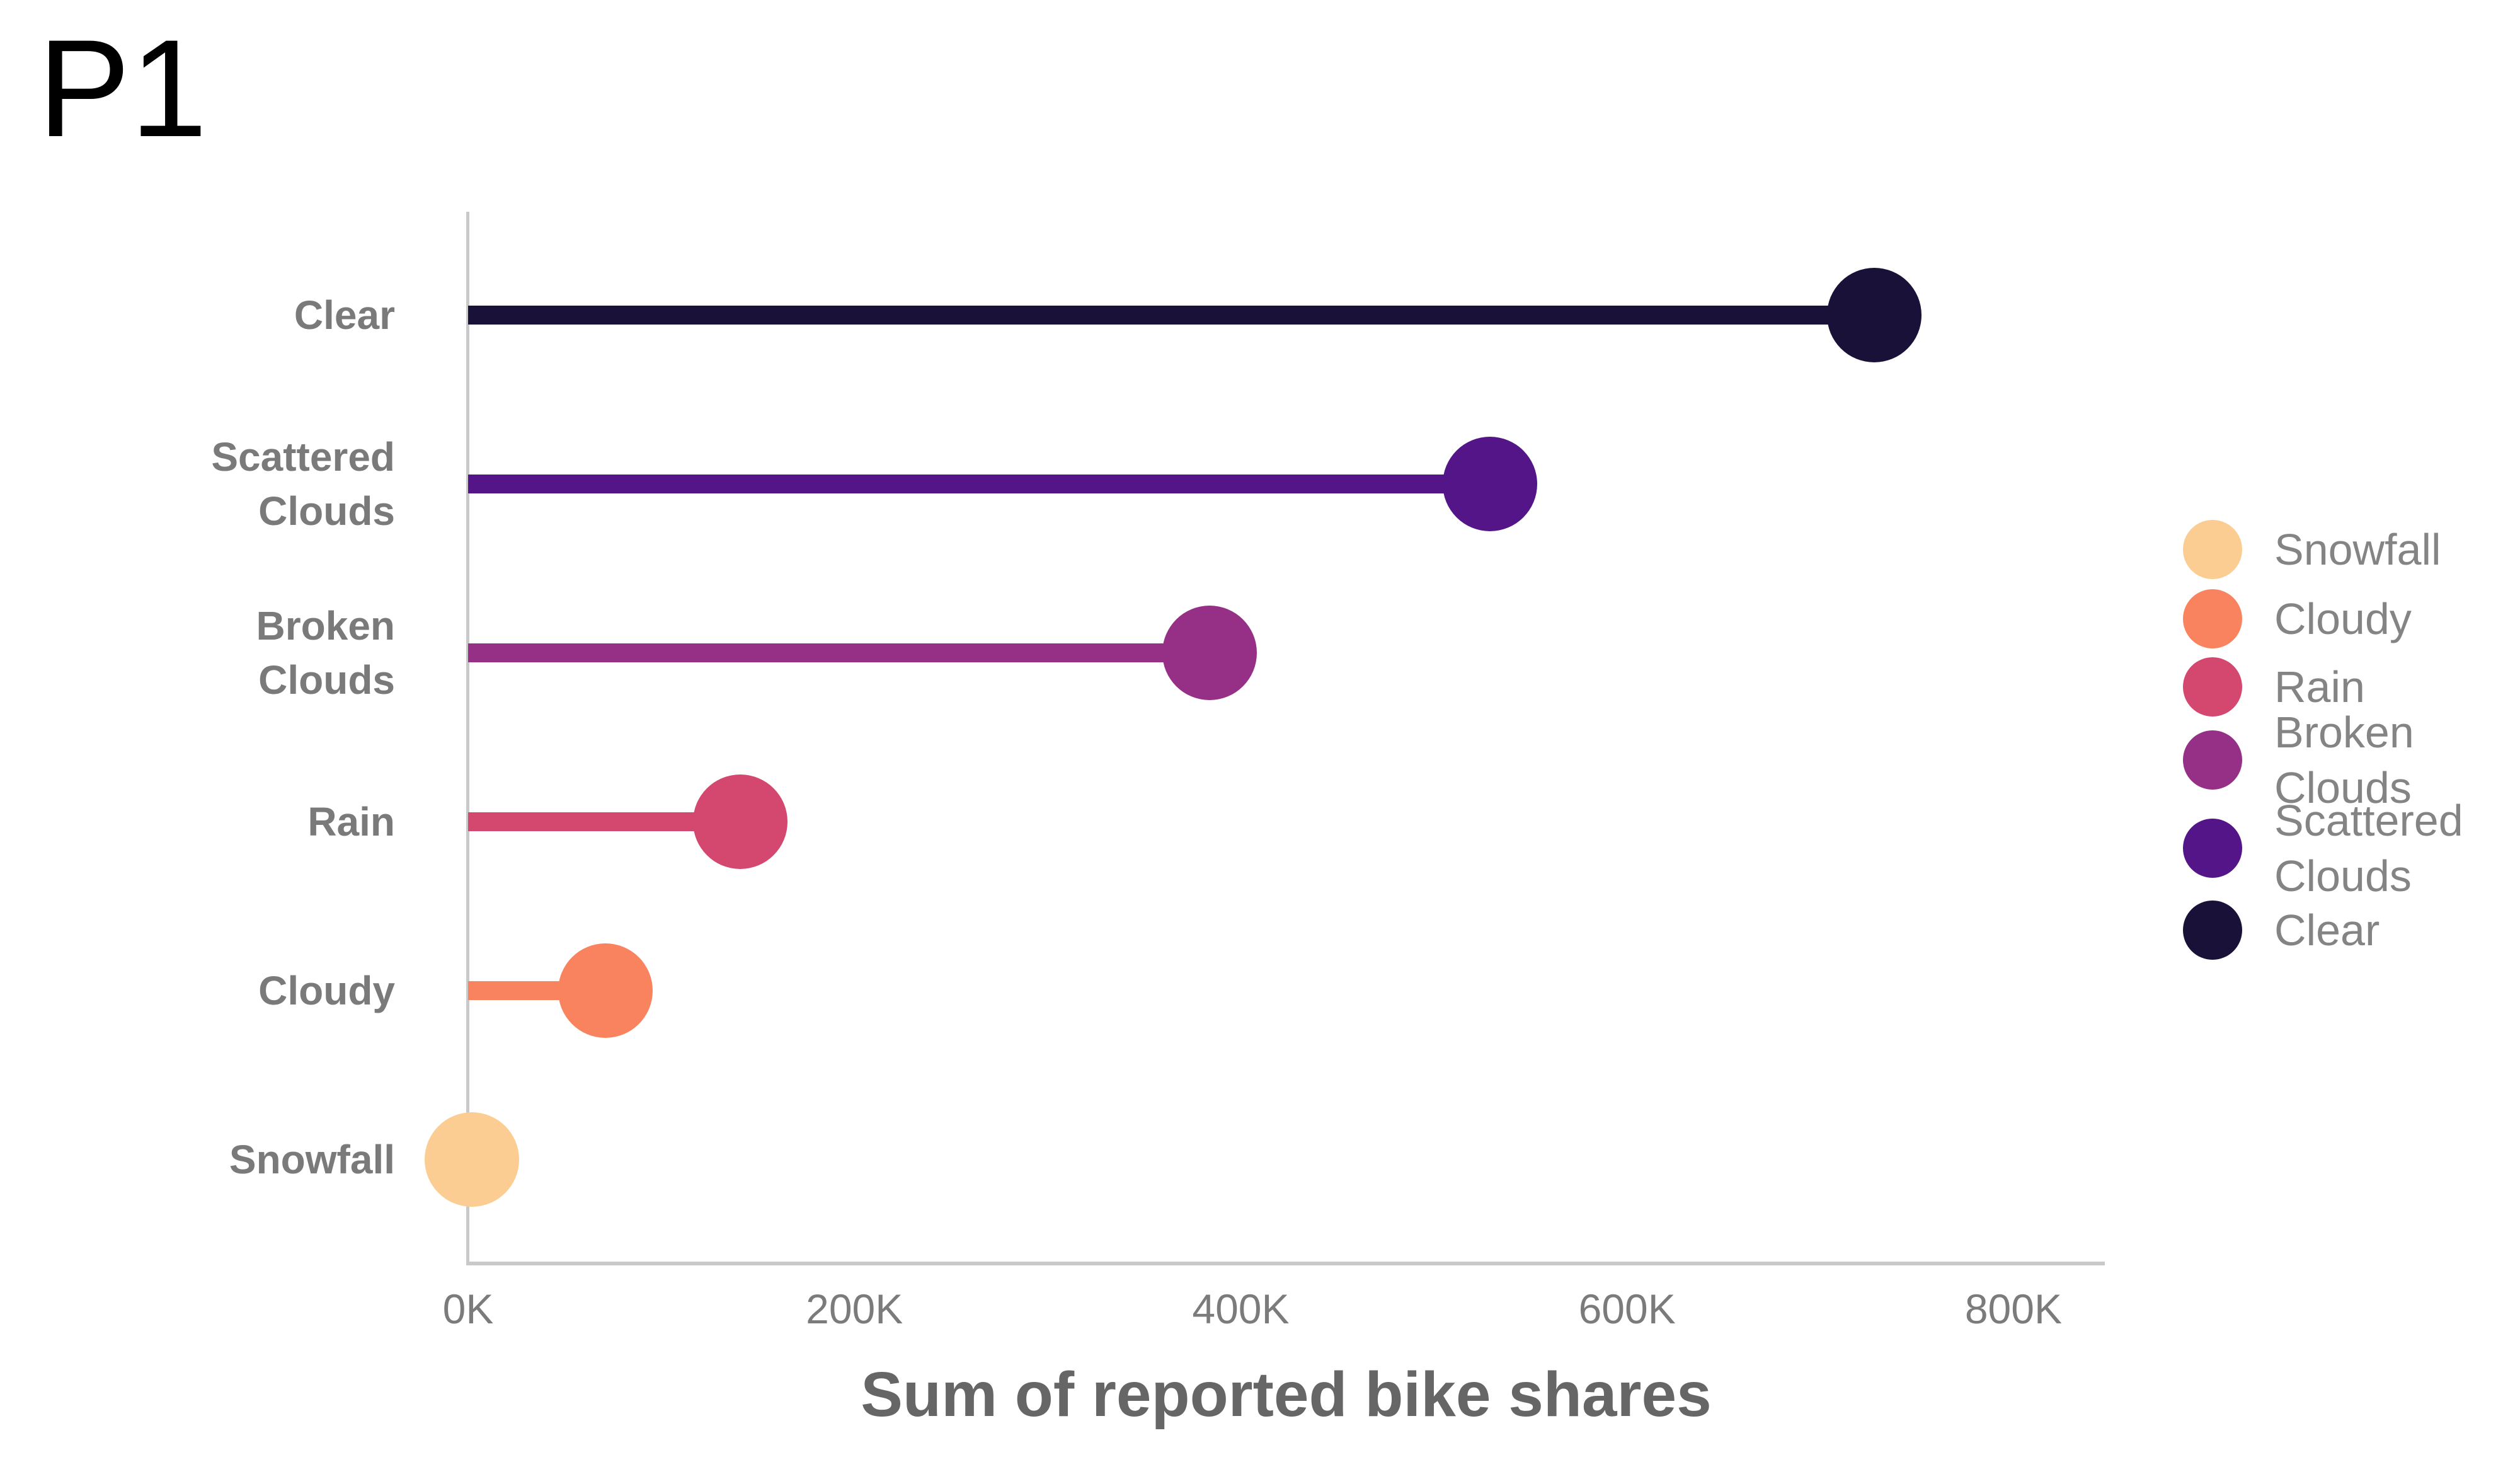 The width and height of the screenshot is (2520, 1462). I want to click on lollipop-dot-broken-clouds, so click(1209, 653).